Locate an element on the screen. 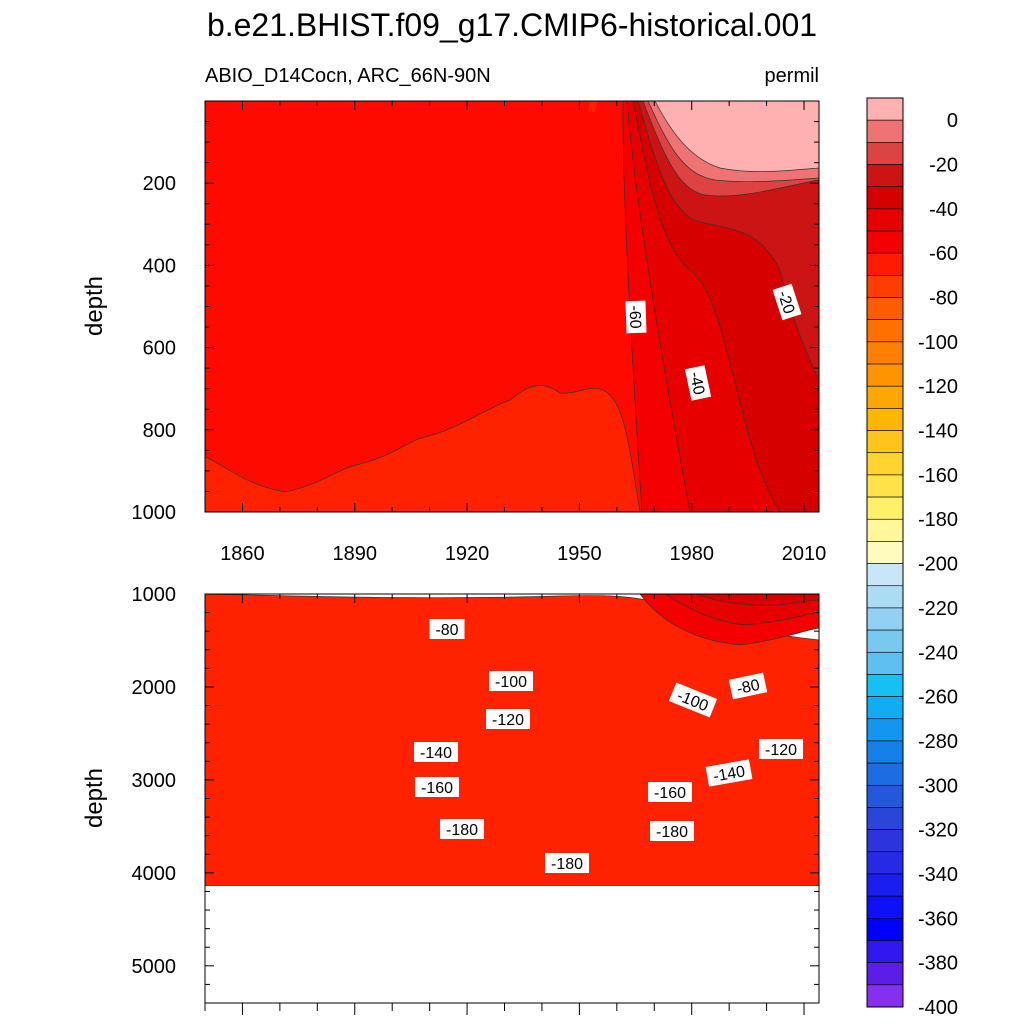 The height and width of the screenshot is (1024, 1024). colorbar-label: -120 is located at coordinates (938, 387).